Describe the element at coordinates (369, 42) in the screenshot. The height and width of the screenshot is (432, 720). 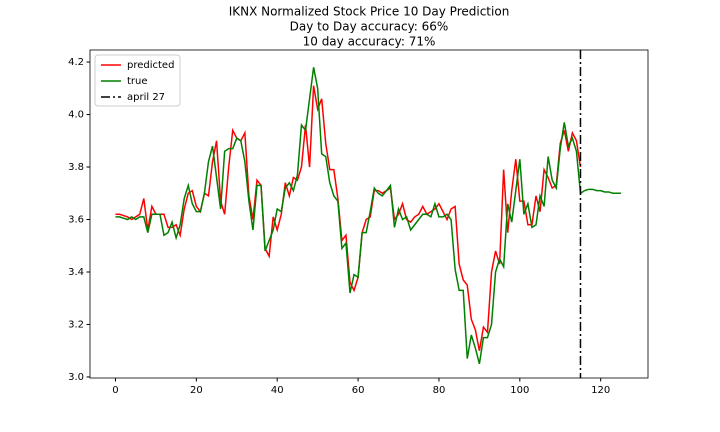
I see `chart-subtitle: 10 day accuracy: 71%` at that location.